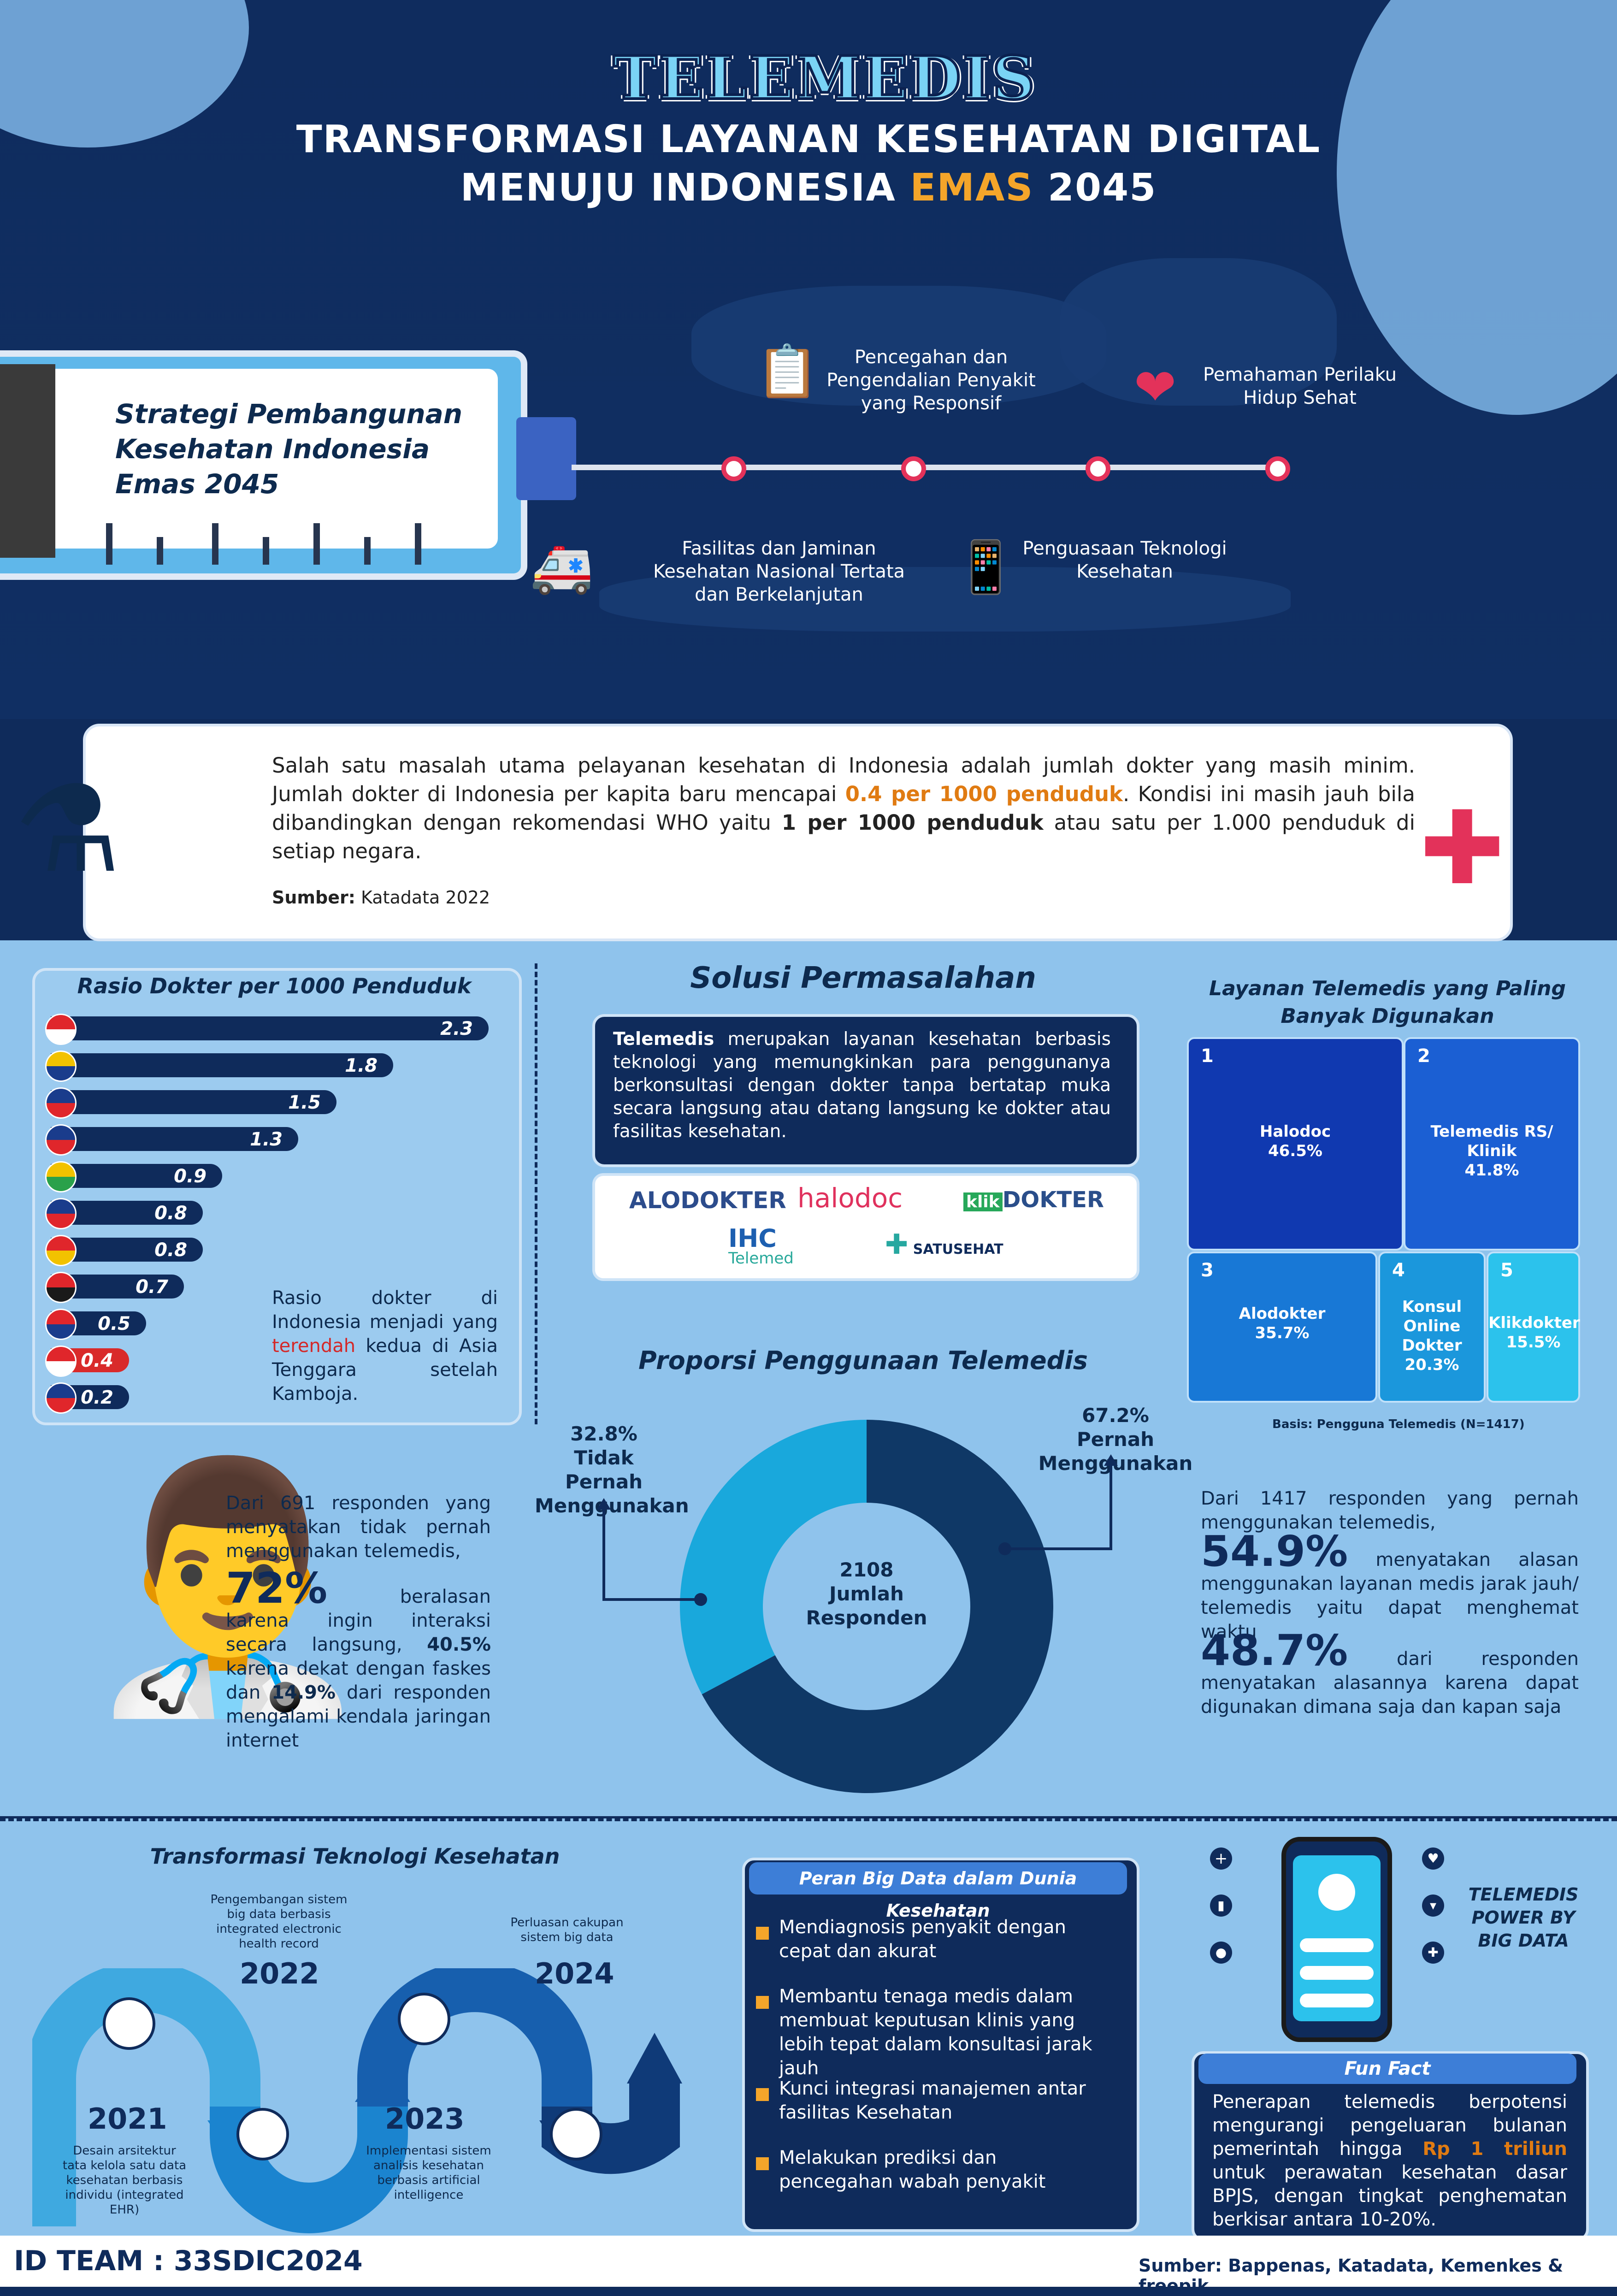  What do you see at coordinates (1207, 1270) in the screenshot?
I see `tile-rank: 3` at bounding box center [1207, 1270].